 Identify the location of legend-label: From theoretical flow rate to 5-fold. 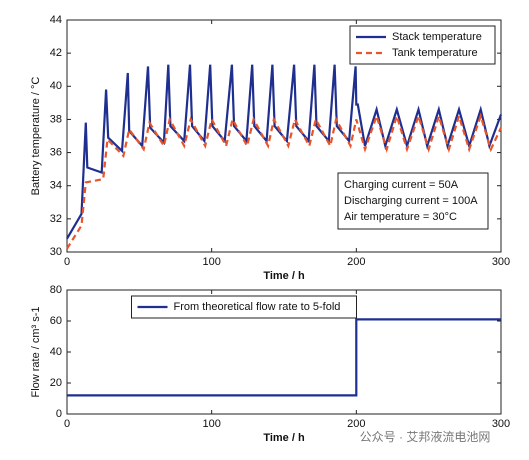
(257, 307).